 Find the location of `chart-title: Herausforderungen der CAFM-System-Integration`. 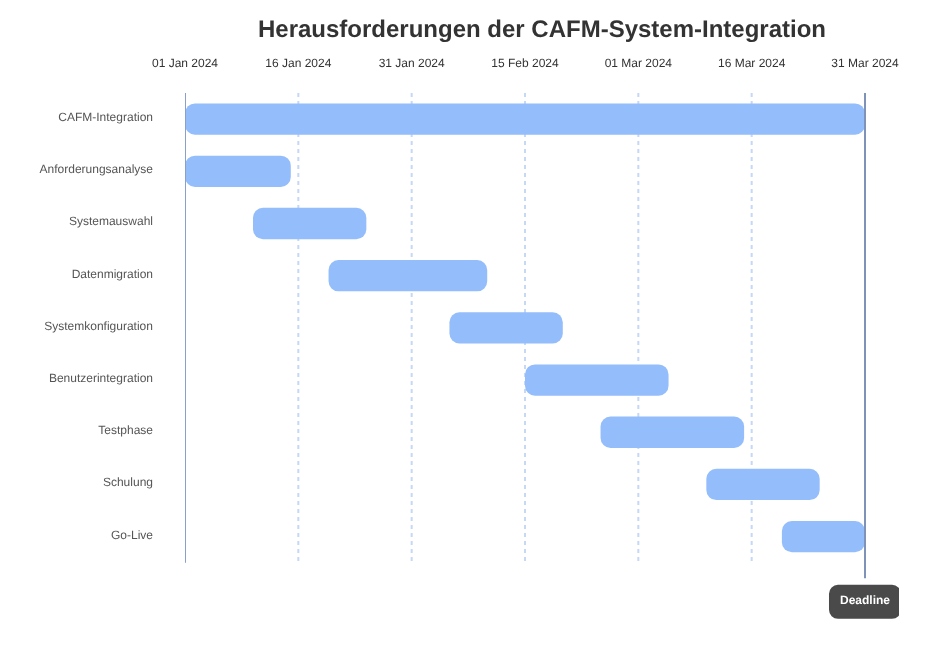

chart-title: Herausforderungen der CAFM-System-Integration is located at coordinates (542, 29).